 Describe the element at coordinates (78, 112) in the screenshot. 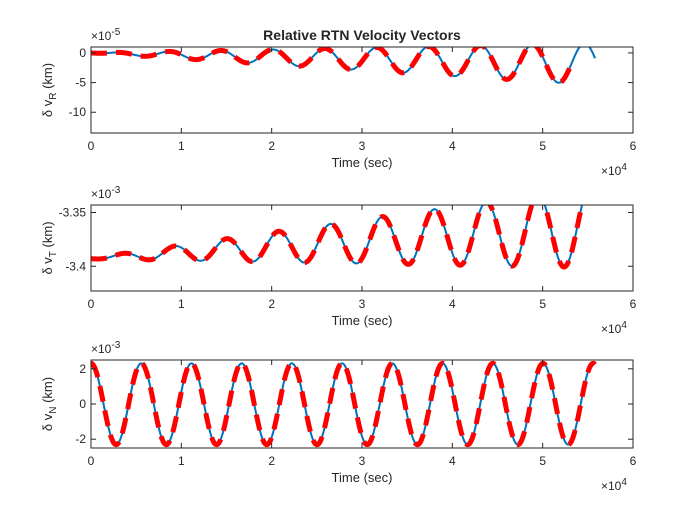

I see `y-tick-label: -10` at that location.